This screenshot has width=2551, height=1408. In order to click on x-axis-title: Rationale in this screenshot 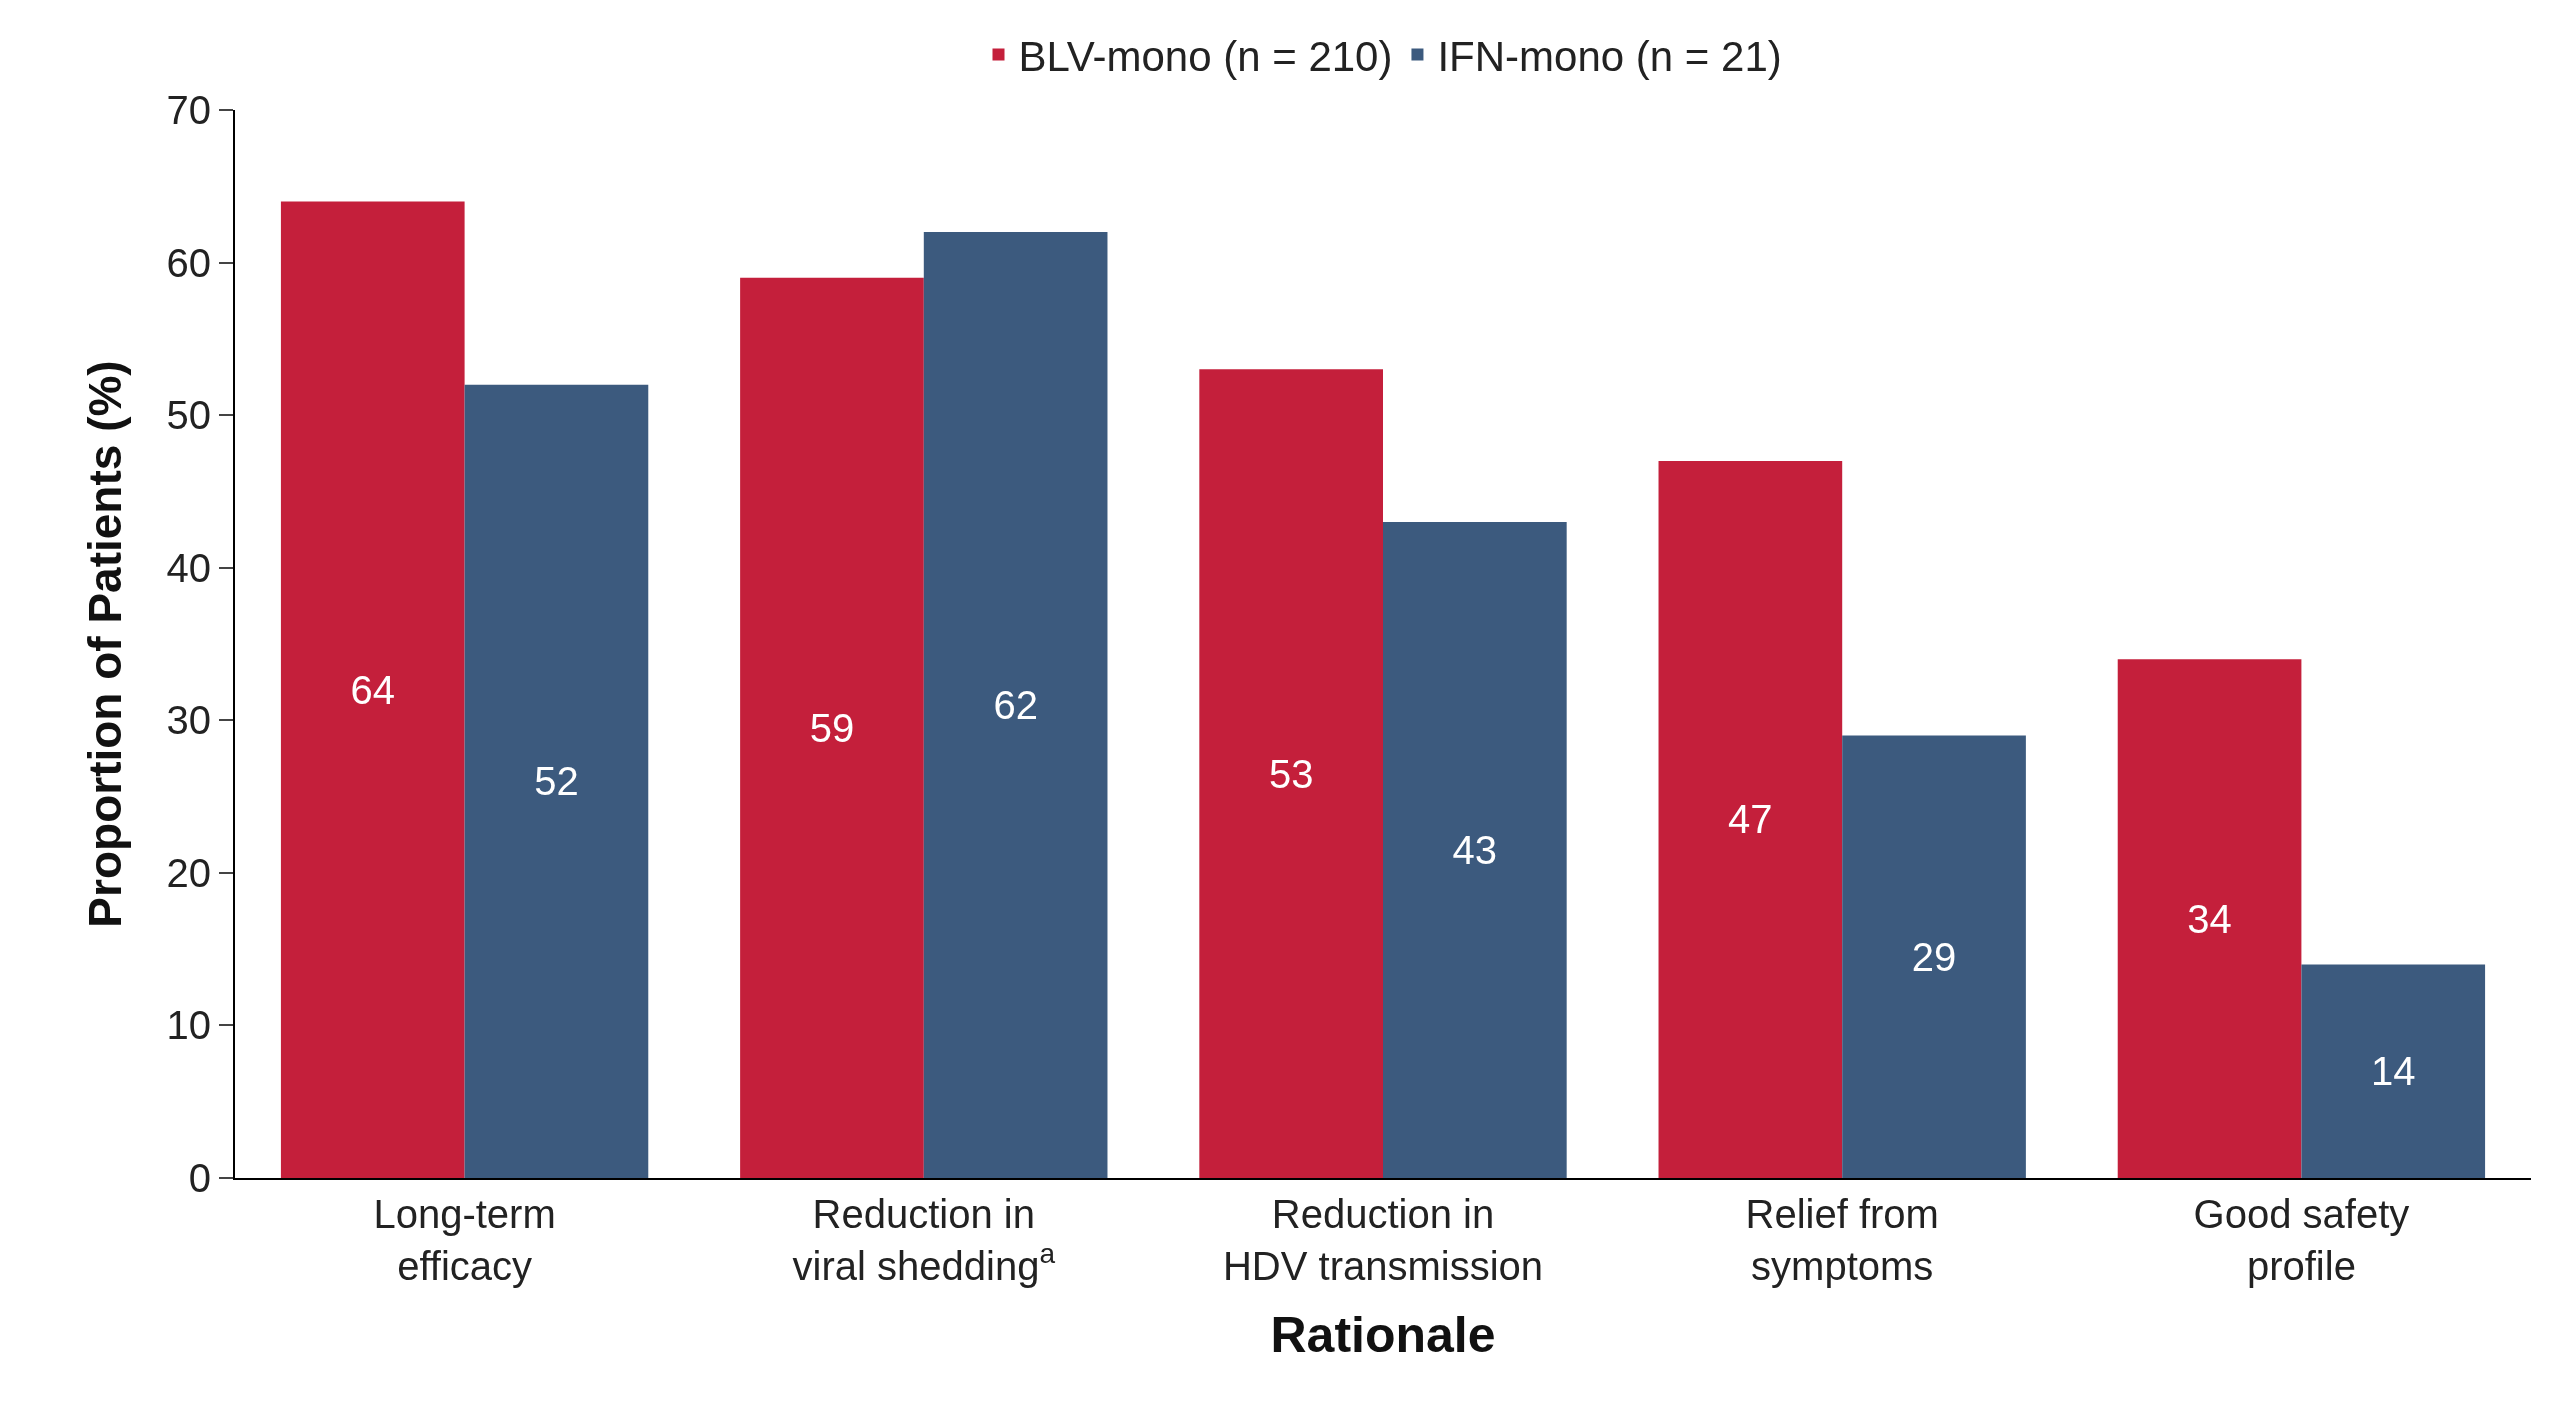, I will do `click(1383, 1335)`.